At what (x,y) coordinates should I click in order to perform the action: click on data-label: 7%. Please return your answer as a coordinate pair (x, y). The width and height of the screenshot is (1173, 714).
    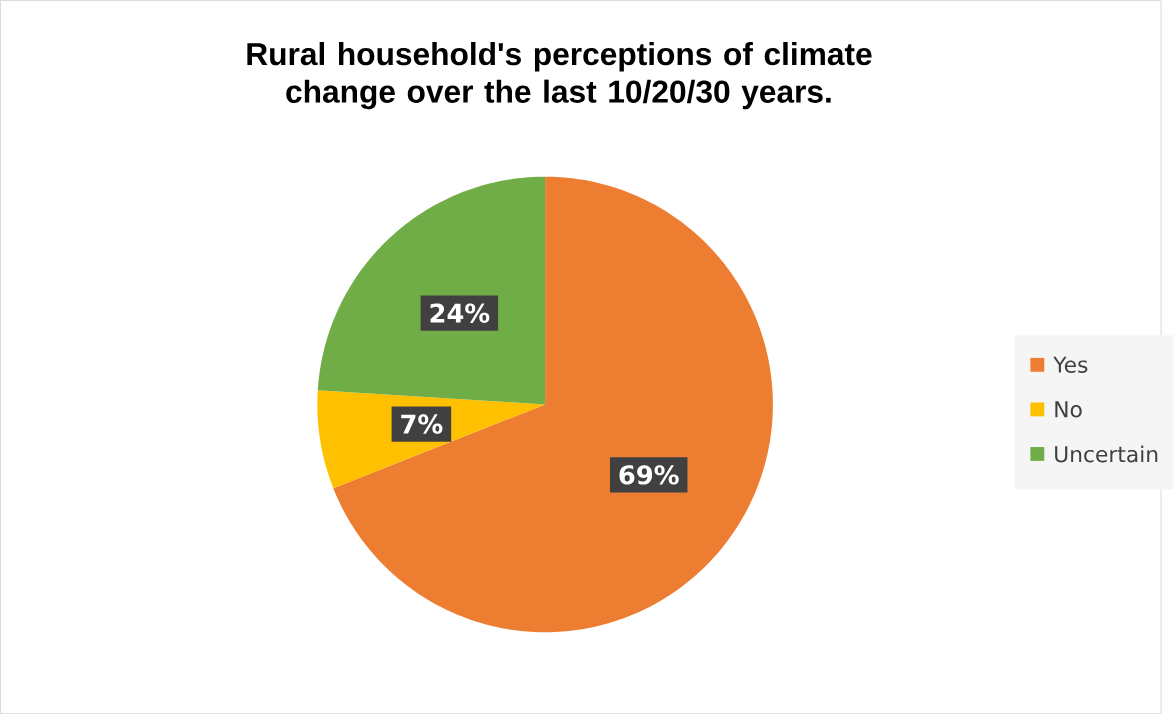
    Looking at the image, I should click on (422, 424).